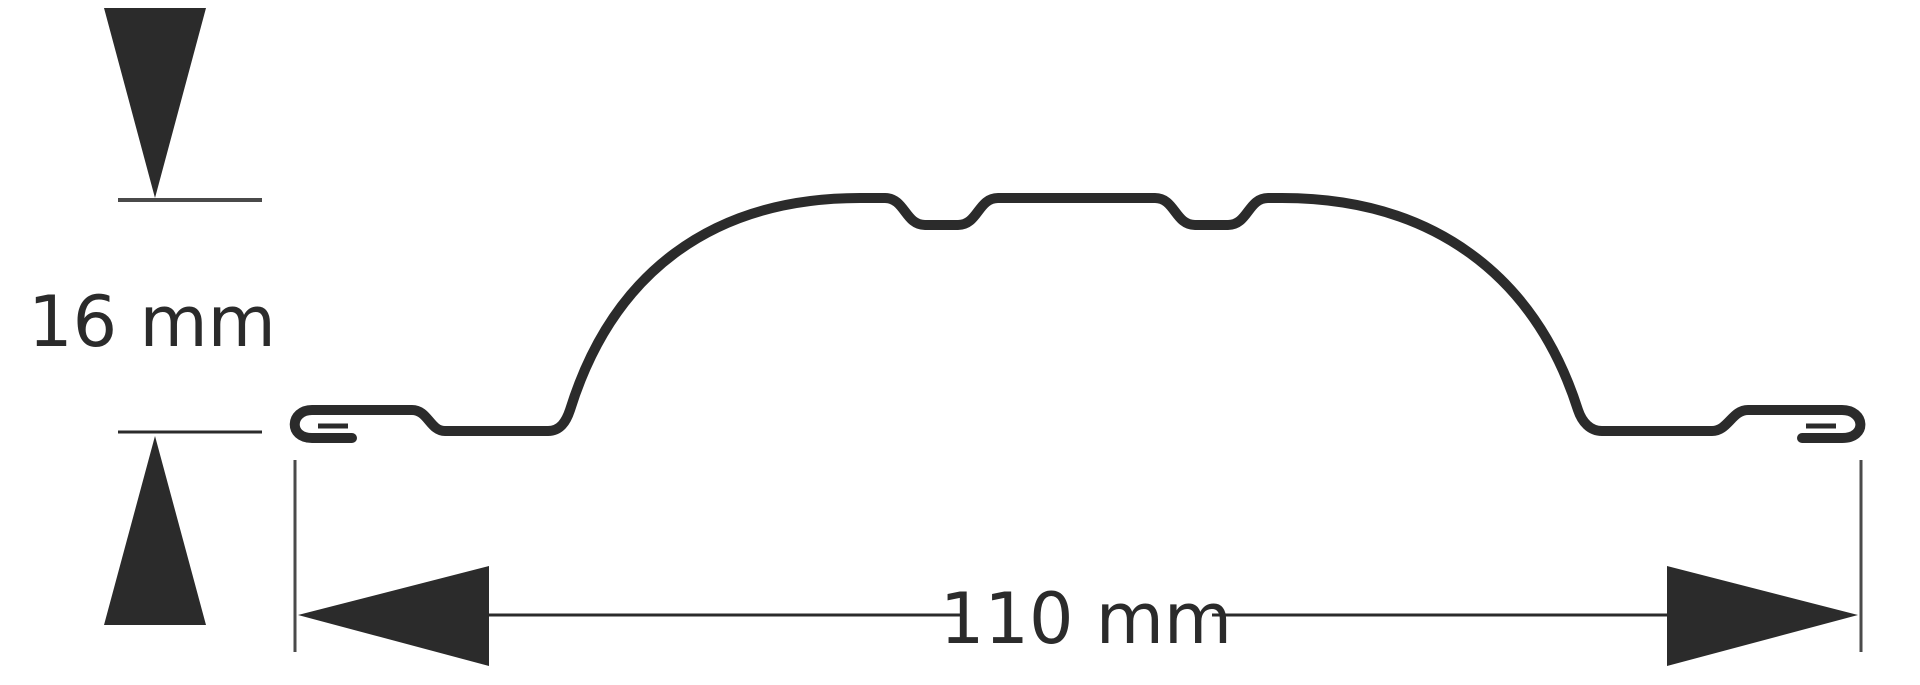 This screenshot has width=1920, height=685. What do you see at coordinates (155, 530) in the screenshot?
I see `height-bottom-arrowhead` at bounding box center [155, 530].